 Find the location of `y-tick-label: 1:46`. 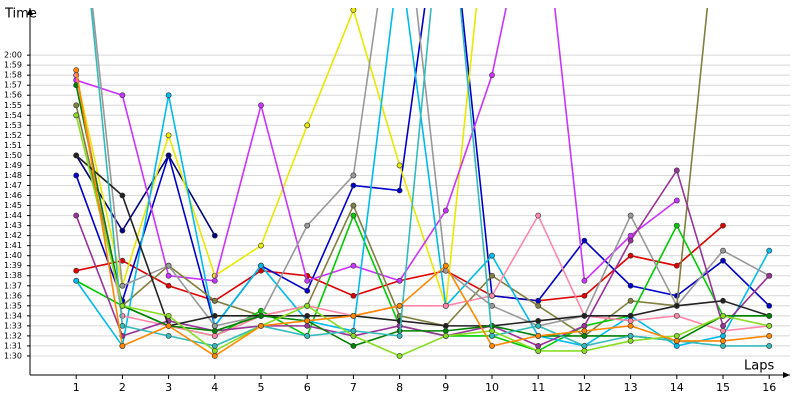

y-tick-label: 1:46 is located at coordinates (13, 195).